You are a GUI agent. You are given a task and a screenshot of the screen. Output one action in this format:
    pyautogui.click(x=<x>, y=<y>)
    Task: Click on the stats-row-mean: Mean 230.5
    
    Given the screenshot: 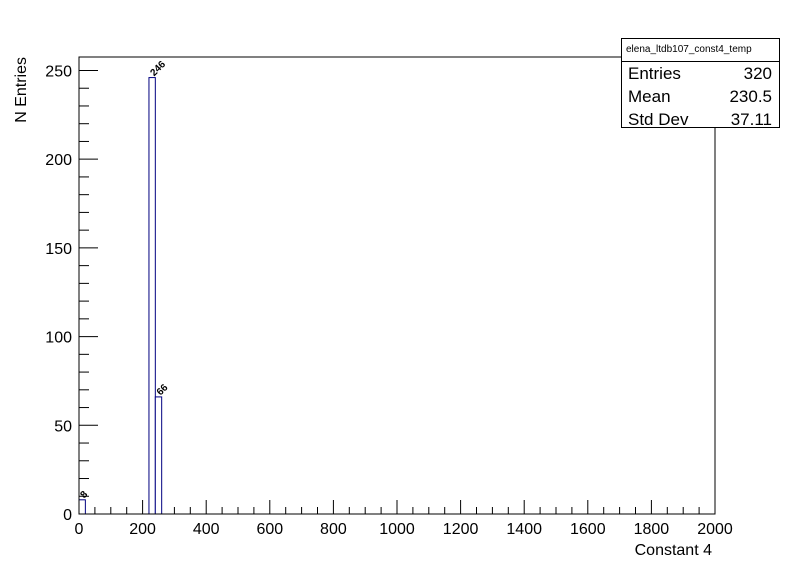 What is the action you would take?
    pyautogui.click(x=700, y=96)
    